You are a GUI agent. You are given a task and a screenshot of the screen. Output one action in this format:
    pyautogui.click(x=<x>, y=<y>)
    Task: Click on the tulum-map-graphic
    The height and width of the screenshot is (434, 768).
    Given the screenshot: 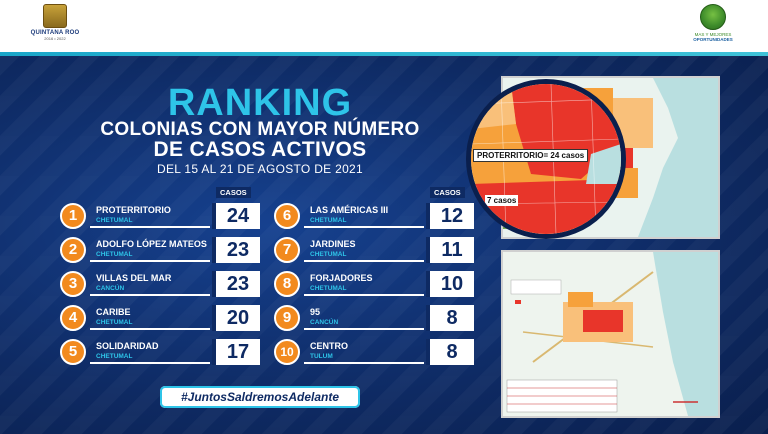 What is the action you would take?
    pyautogui.click(x=610, y=334)
    